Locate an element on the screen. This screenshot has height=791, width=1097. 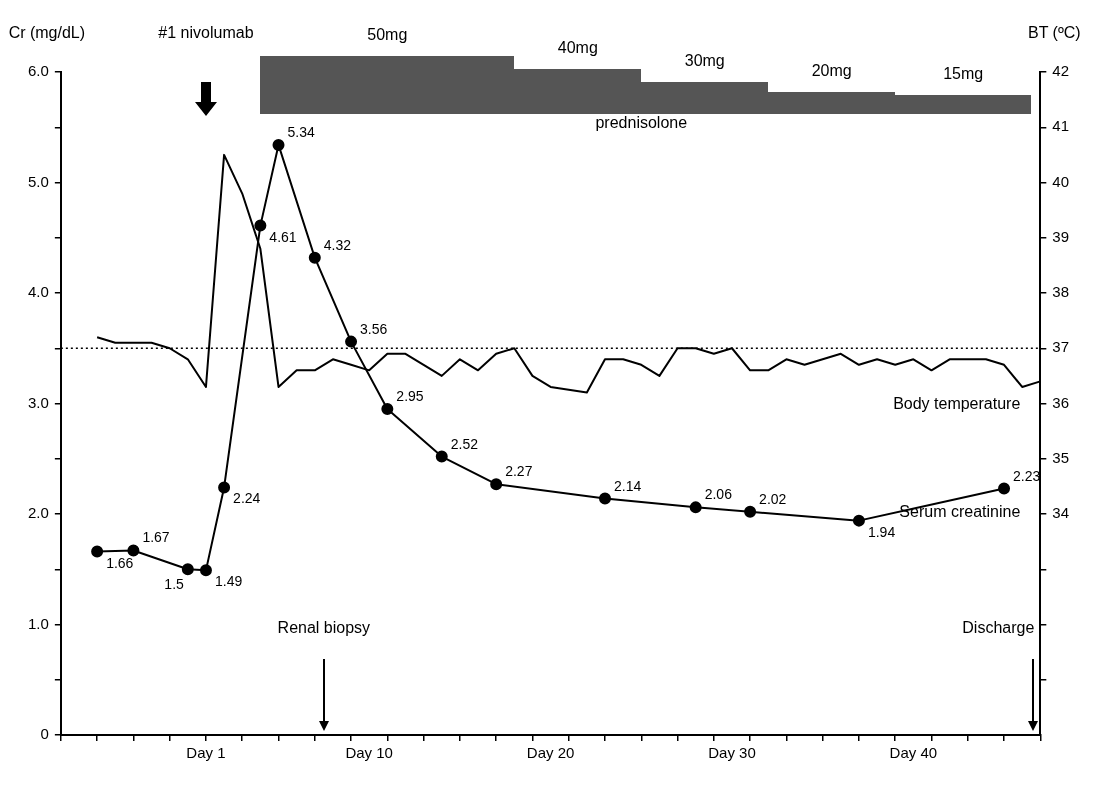
data-label: 2.14 is located at coordinates (628, 485).